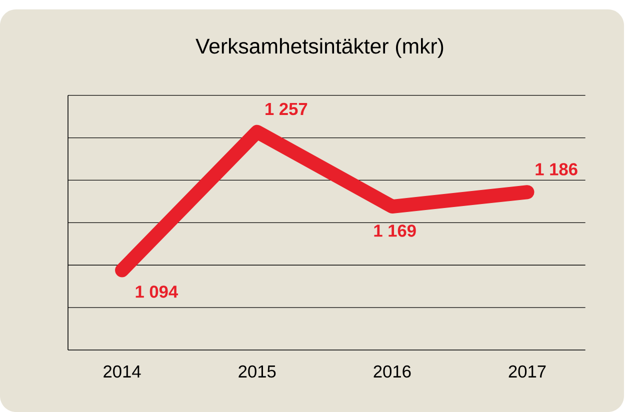  What do you see at coordinates (527, 371) in the screenshot?
I see `x-tick-label: 2017` at bounding box center [527, 371].